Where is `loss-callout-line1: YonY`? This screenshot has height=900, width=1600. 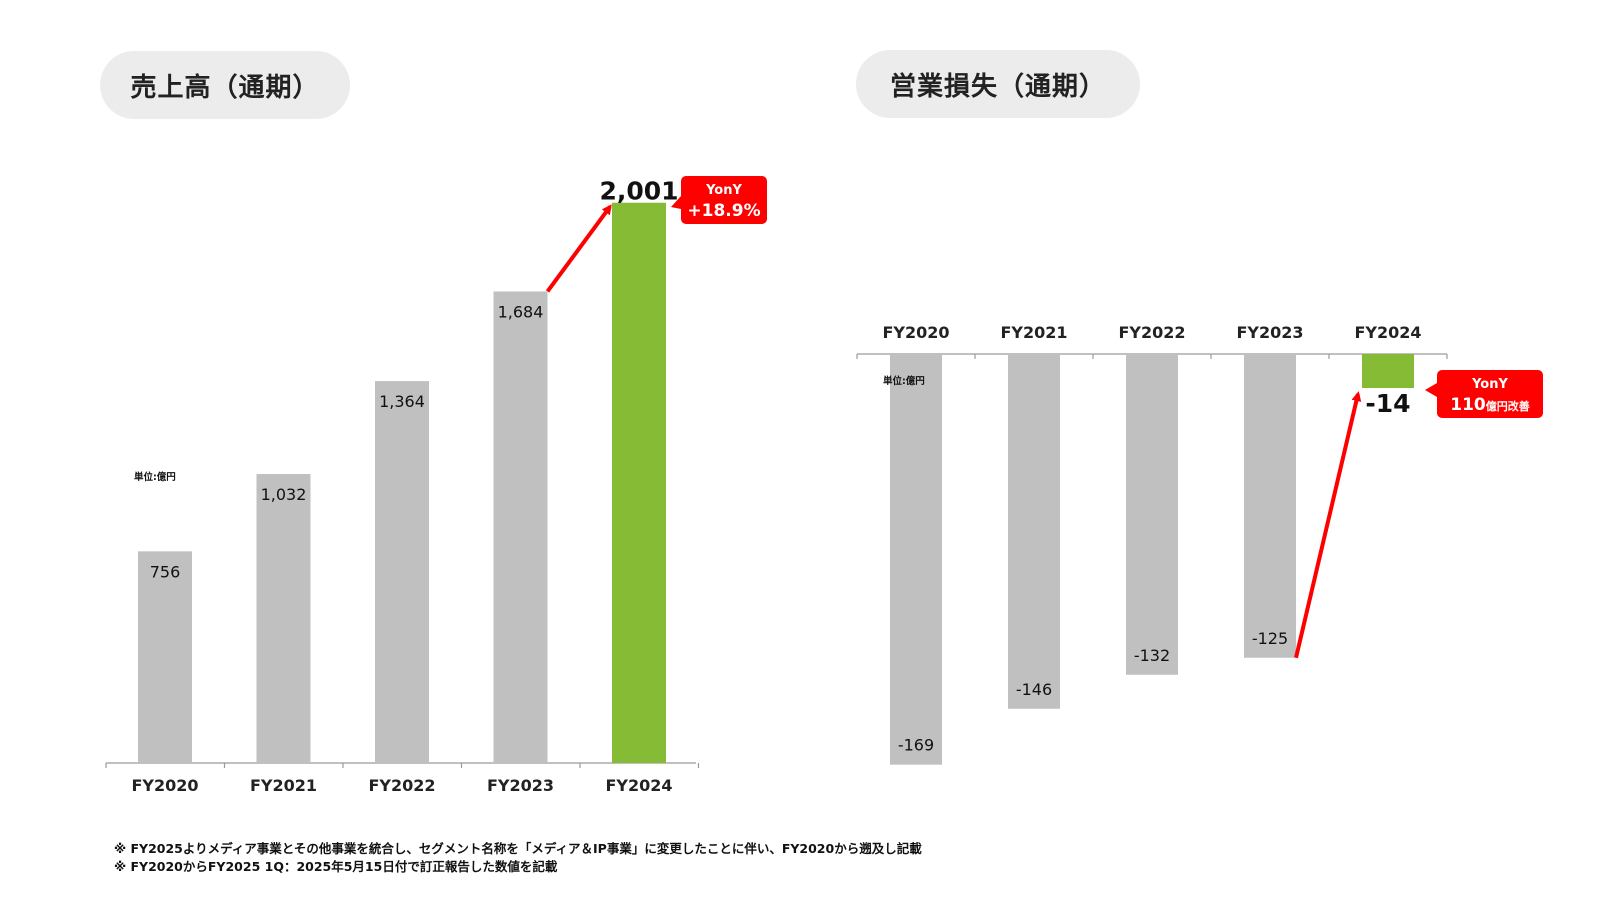 loss-callout-line1: YonY is located at coordinates (1489, 384).